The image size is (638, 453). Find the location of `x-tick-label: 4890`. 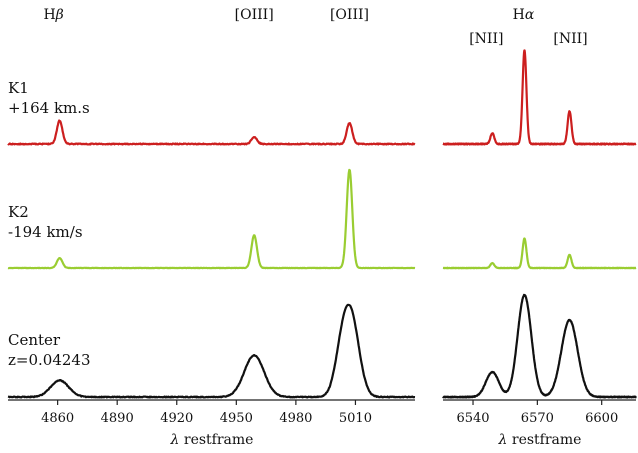

x-tick-label: 4890 is located at coordinates (117, 418).